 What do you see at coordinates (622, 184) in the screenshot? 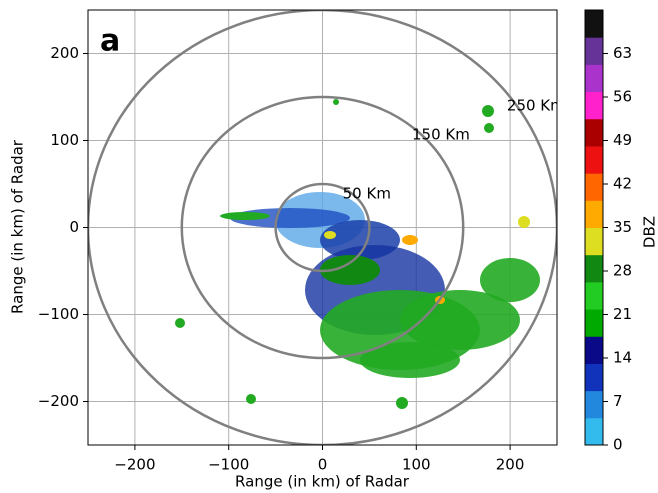
I see `colorbar-tick-label: 42` at bounding box center [622, 184].